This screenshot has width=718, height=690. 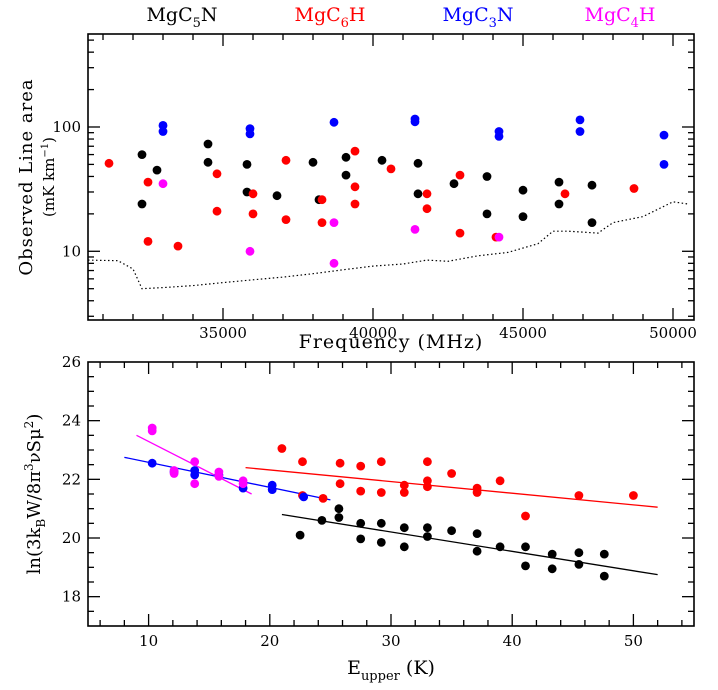 What do you see at coordinates (357, 15) in the screenshot?
I see `legend-entry-2-tail: H` at bounding box center [357, 15].